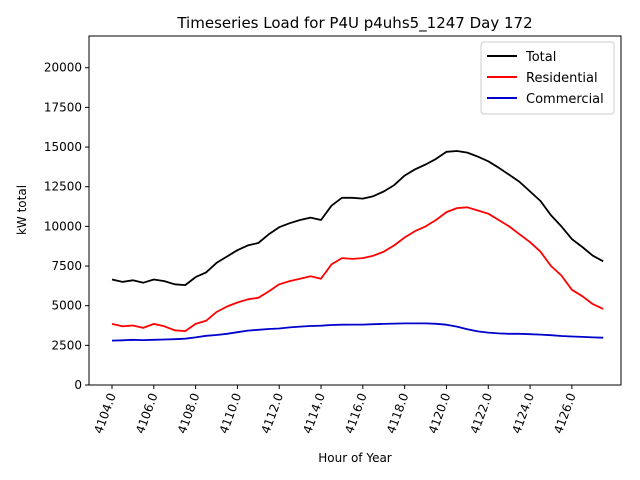  I want to click on legend-box, so click(547, 78).